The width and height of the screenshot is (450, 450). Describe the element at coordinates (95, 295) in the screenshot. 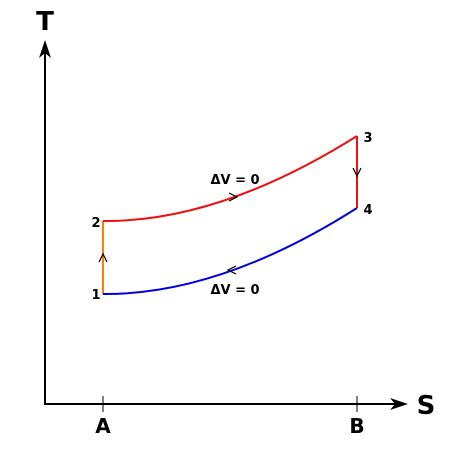

I see `node-label: 1` at that location.